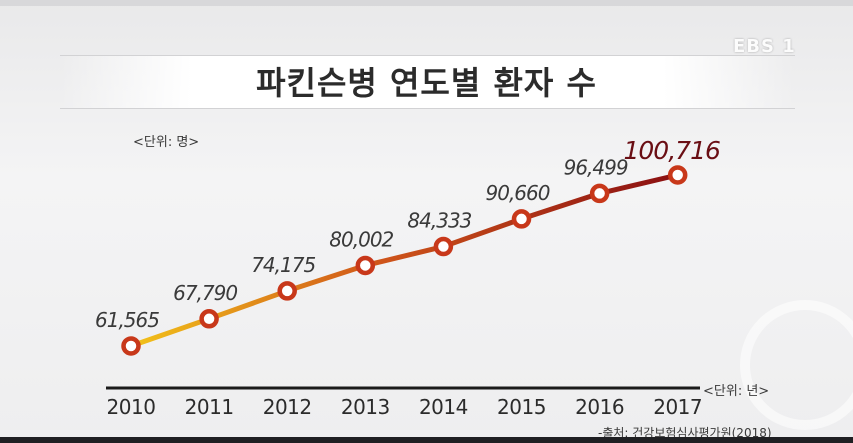  Describe the element at coordinates (596, 167) in the screenshot. I see `data-label: 96,499` at that location.